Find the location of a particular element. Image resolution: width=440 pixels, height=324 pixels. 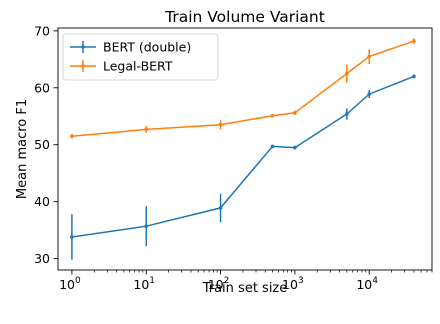

y-tick-label: 50 is located at coordinates (42, 144).